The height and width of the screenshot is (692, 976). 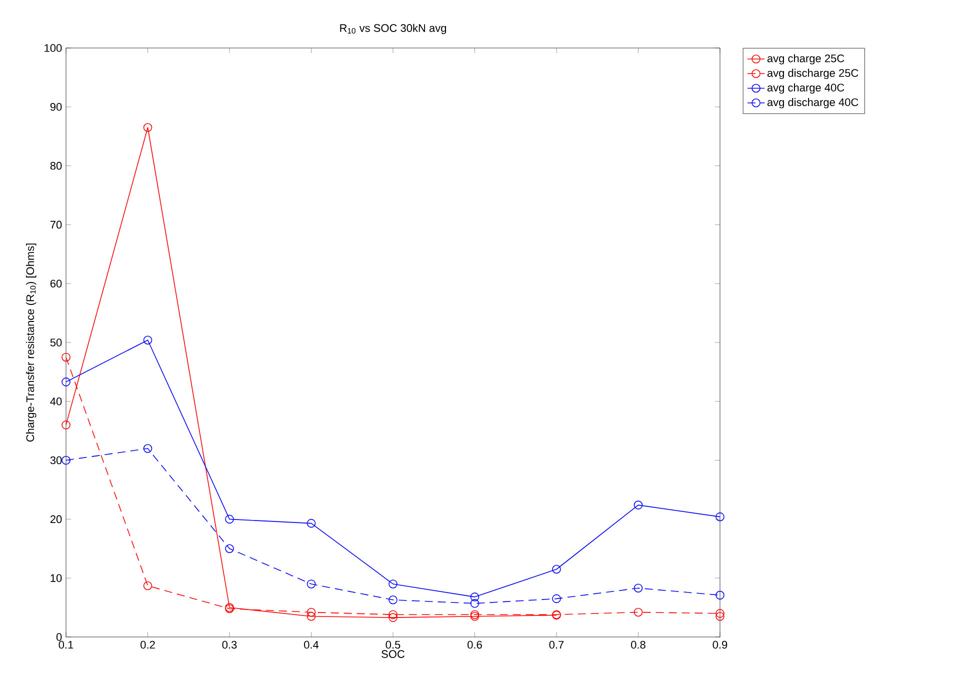 I want to click on x-tick-label: 0.9, so click(x=720, y=644).